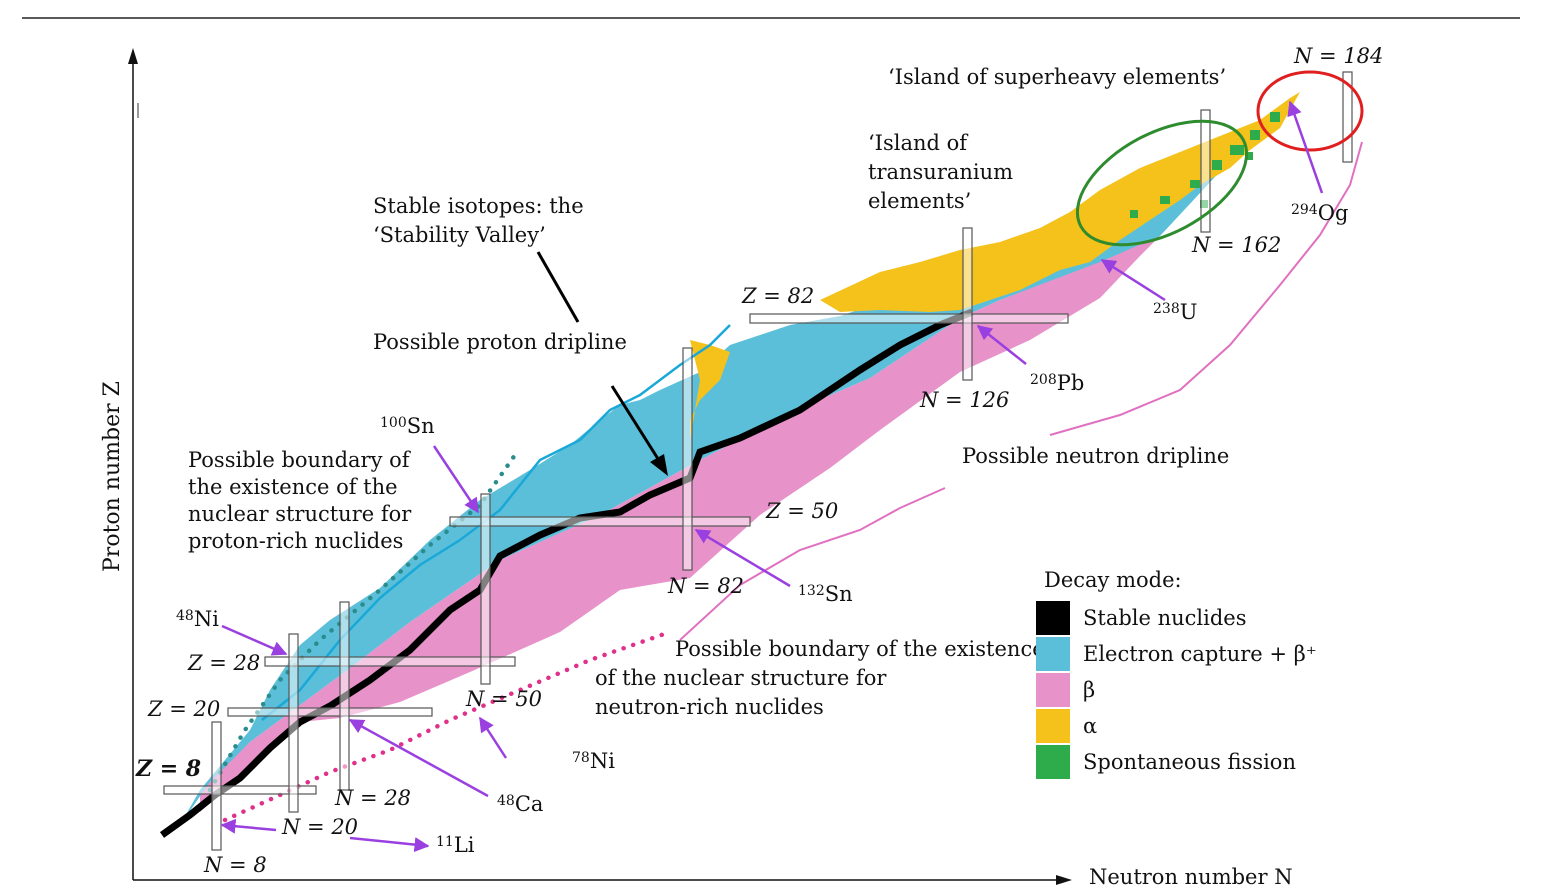 This screenshot has height=896, width=1543. What do you see at coordinates (197, 619) in the screenshot?
I see `iso-48ni: 48Ni` at bounding box center [197, 619].